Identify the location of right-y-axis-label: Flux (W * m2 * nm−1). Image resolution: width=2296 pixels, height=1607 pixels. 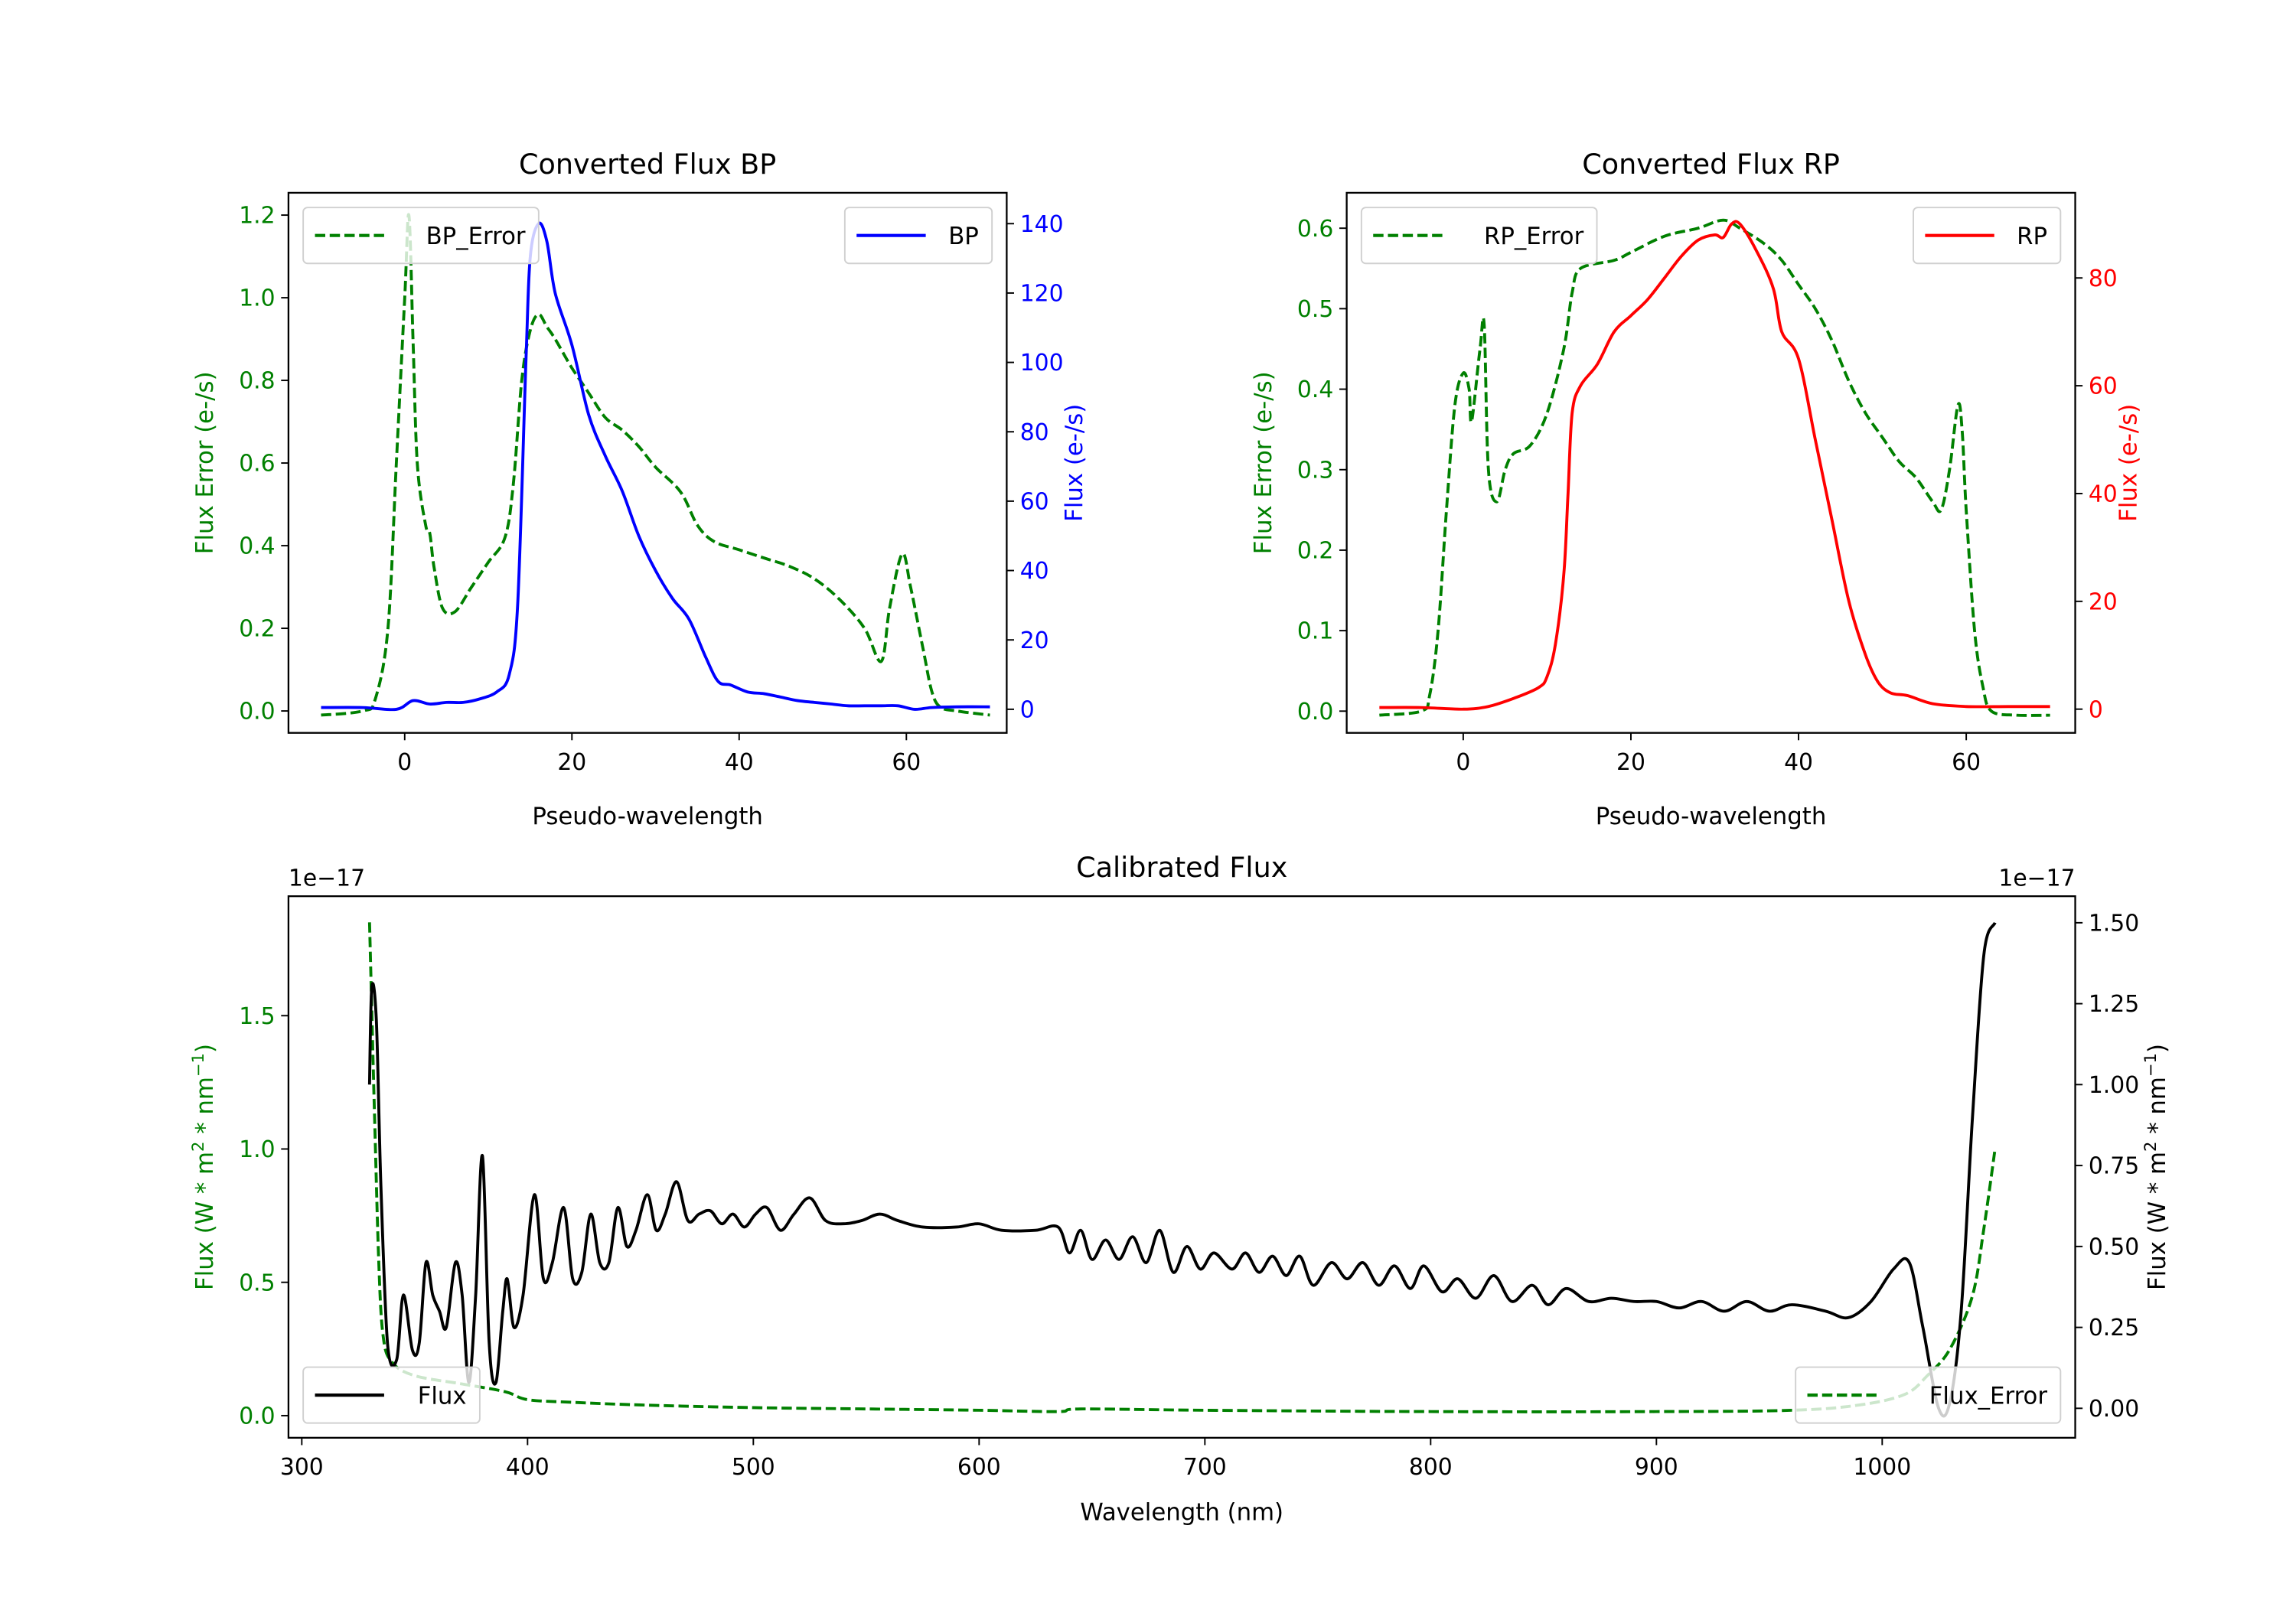
(2156, 1167).